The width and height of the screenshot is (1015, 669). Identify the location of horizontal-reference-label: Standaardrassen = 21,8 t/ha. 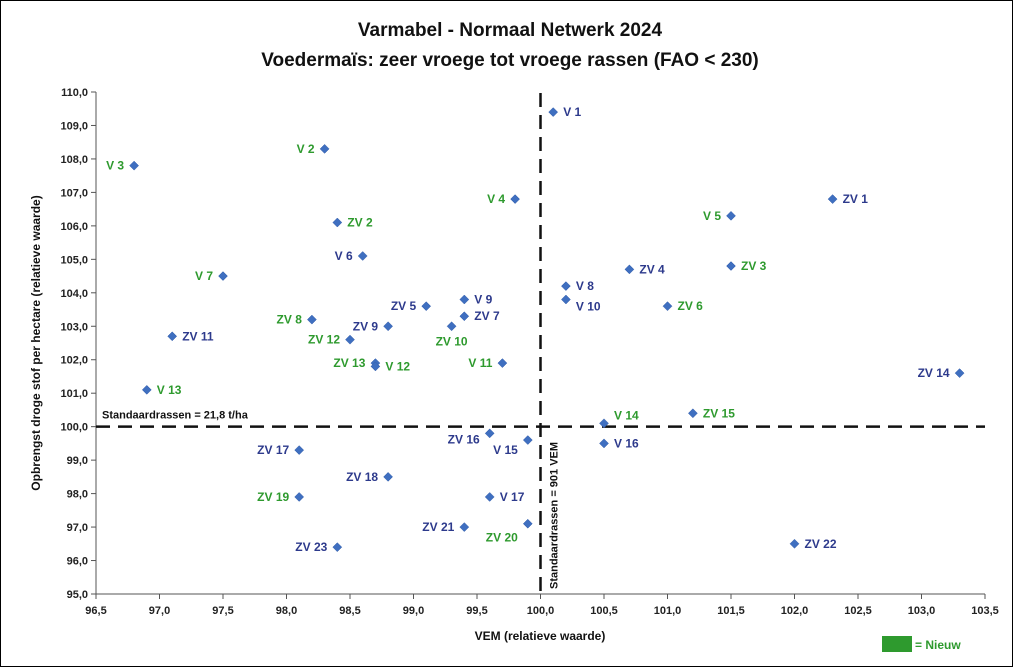
(175, 416).